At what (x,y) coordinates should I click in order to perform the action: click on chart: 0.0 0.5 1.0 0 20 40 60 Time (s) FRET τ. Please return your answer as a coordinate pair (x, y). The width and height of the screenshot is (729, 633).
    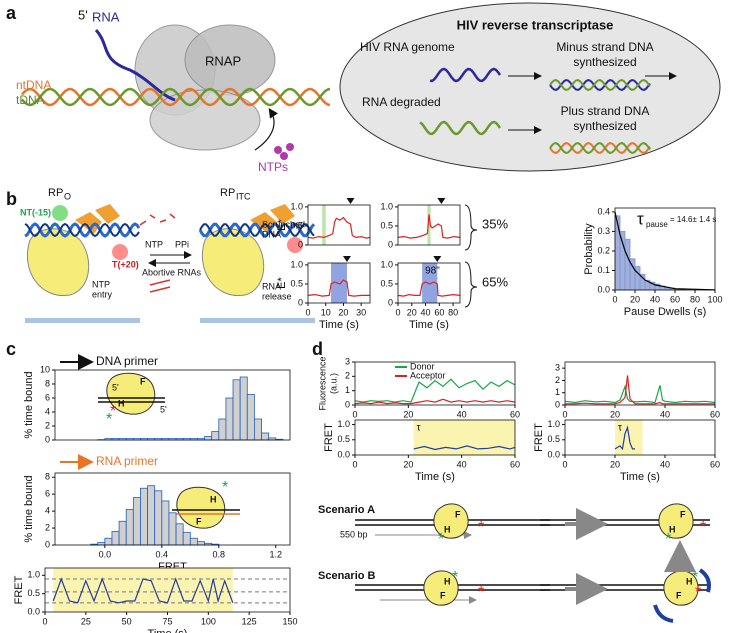
    Looking at the image, I should click on (626, 451).